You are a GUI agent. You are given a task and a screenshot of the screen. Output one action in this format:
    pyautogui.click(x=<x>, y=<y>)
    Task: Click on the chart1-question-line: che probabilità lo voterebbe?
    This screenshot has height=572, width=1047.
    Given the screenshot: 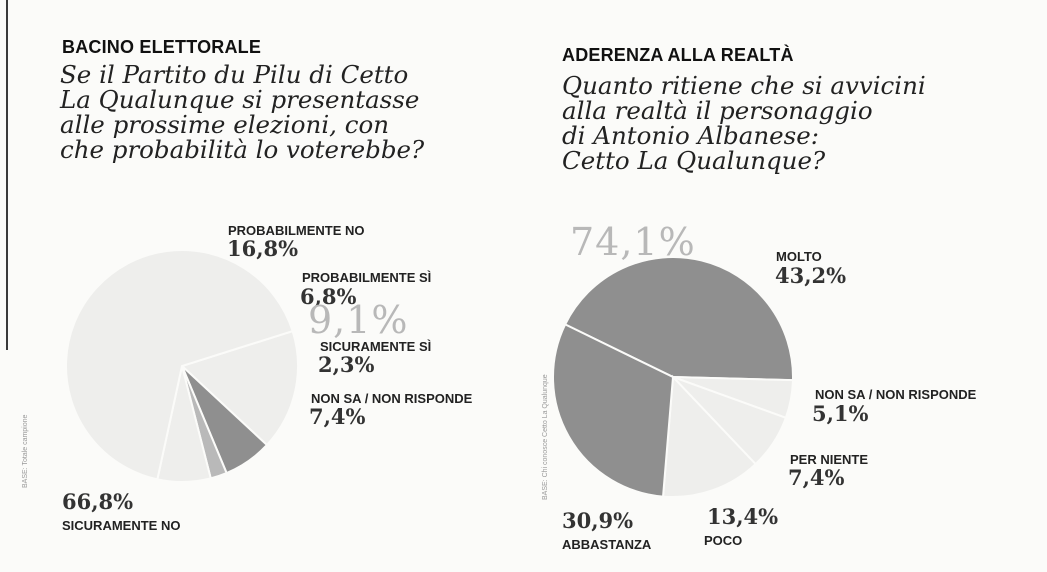 What is the action you would take?
    pyautogui.click(x=242, y=149)
    